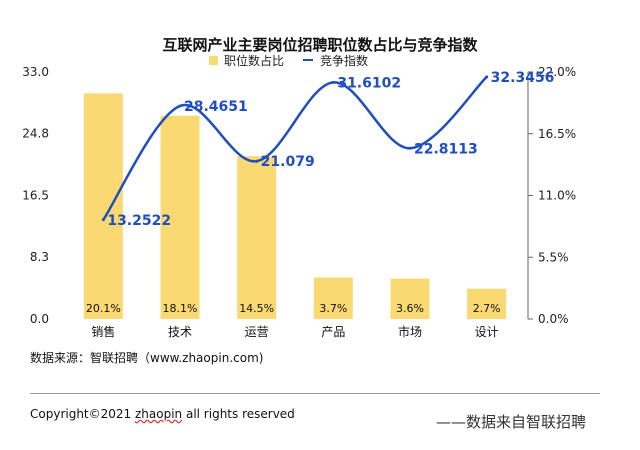  I want to click on category-label: 销售, so click(103, 331).